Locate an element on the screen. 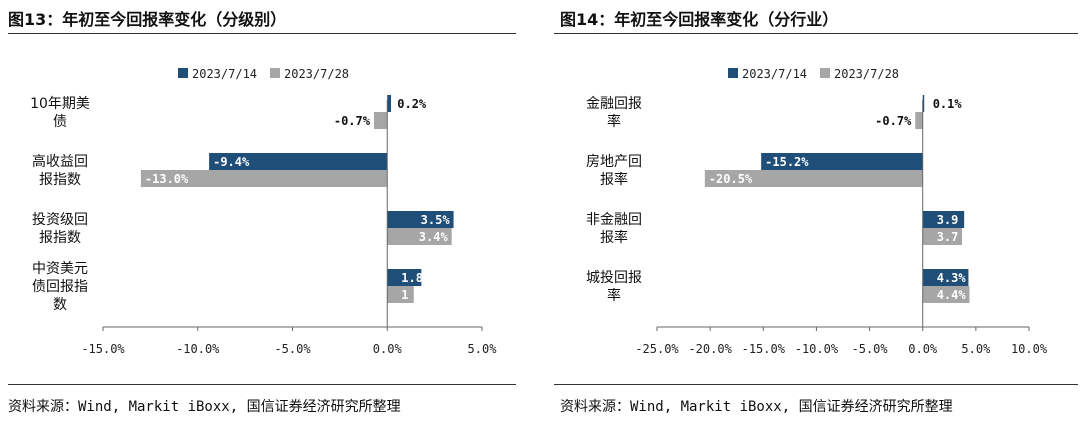  data-label: 1 is located at coordinates (404, 295).